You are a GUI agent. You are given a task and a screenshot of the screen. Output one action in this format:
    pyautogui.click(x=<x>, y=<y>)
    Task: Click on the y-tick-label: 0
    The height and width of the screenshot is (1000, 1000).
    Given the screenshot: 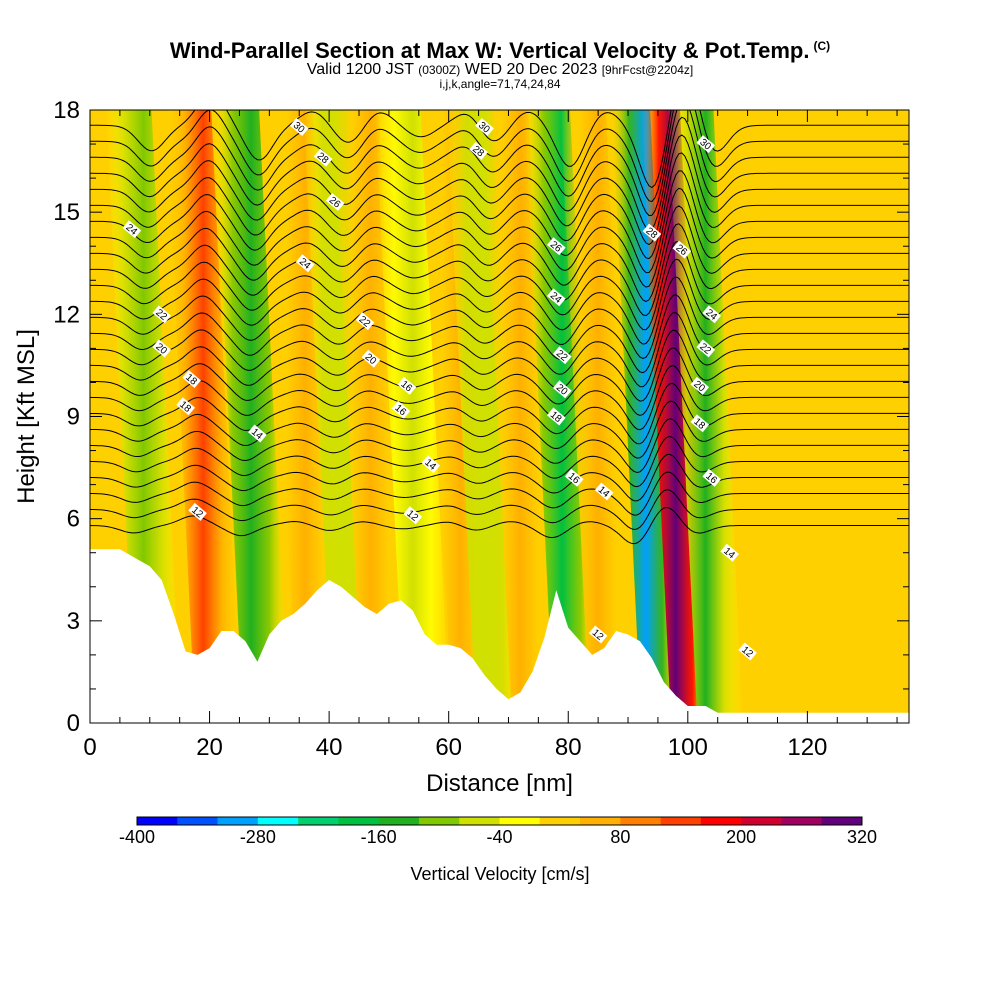 What is the action you would take?
    pyautogui.click(x=73, y=723)
    